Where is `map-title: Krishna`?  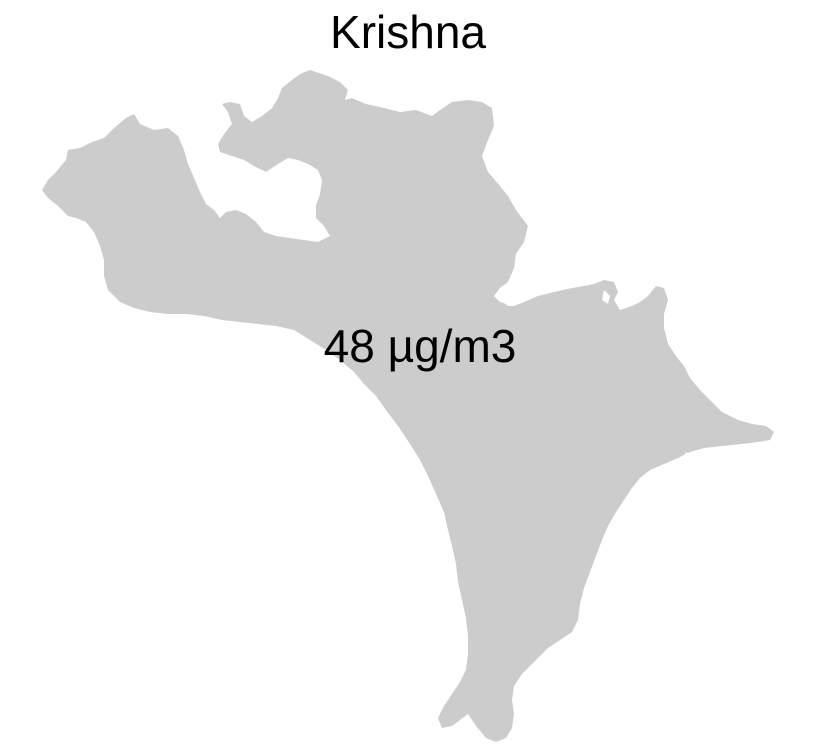
map-title: Krishna is located at coordinates (408, 32).